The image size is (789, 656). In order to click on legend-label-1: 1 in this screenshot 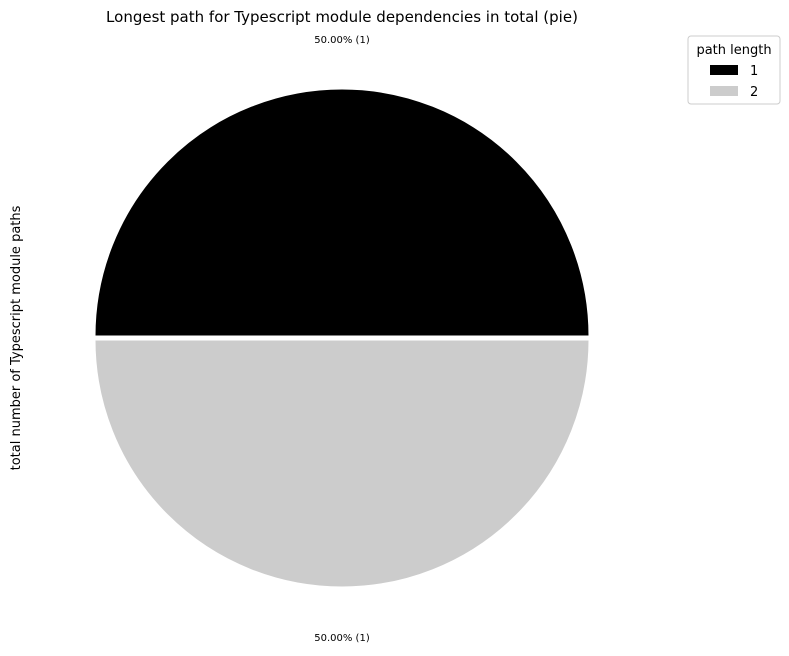, I will do `click(754, 71)`.